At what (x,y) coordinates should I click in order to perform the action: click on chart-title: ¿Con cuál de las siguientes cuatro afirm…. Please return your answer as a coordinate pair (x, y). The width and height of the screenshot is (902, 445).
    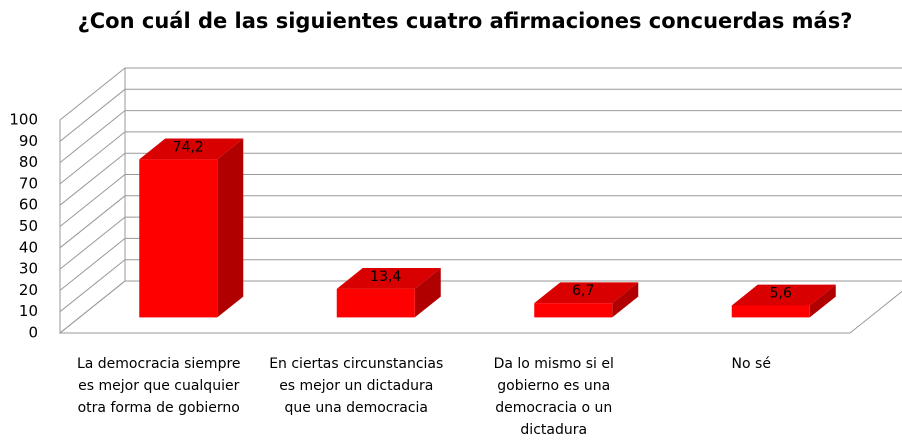
    Looking at the image, I should click on (465, 21).